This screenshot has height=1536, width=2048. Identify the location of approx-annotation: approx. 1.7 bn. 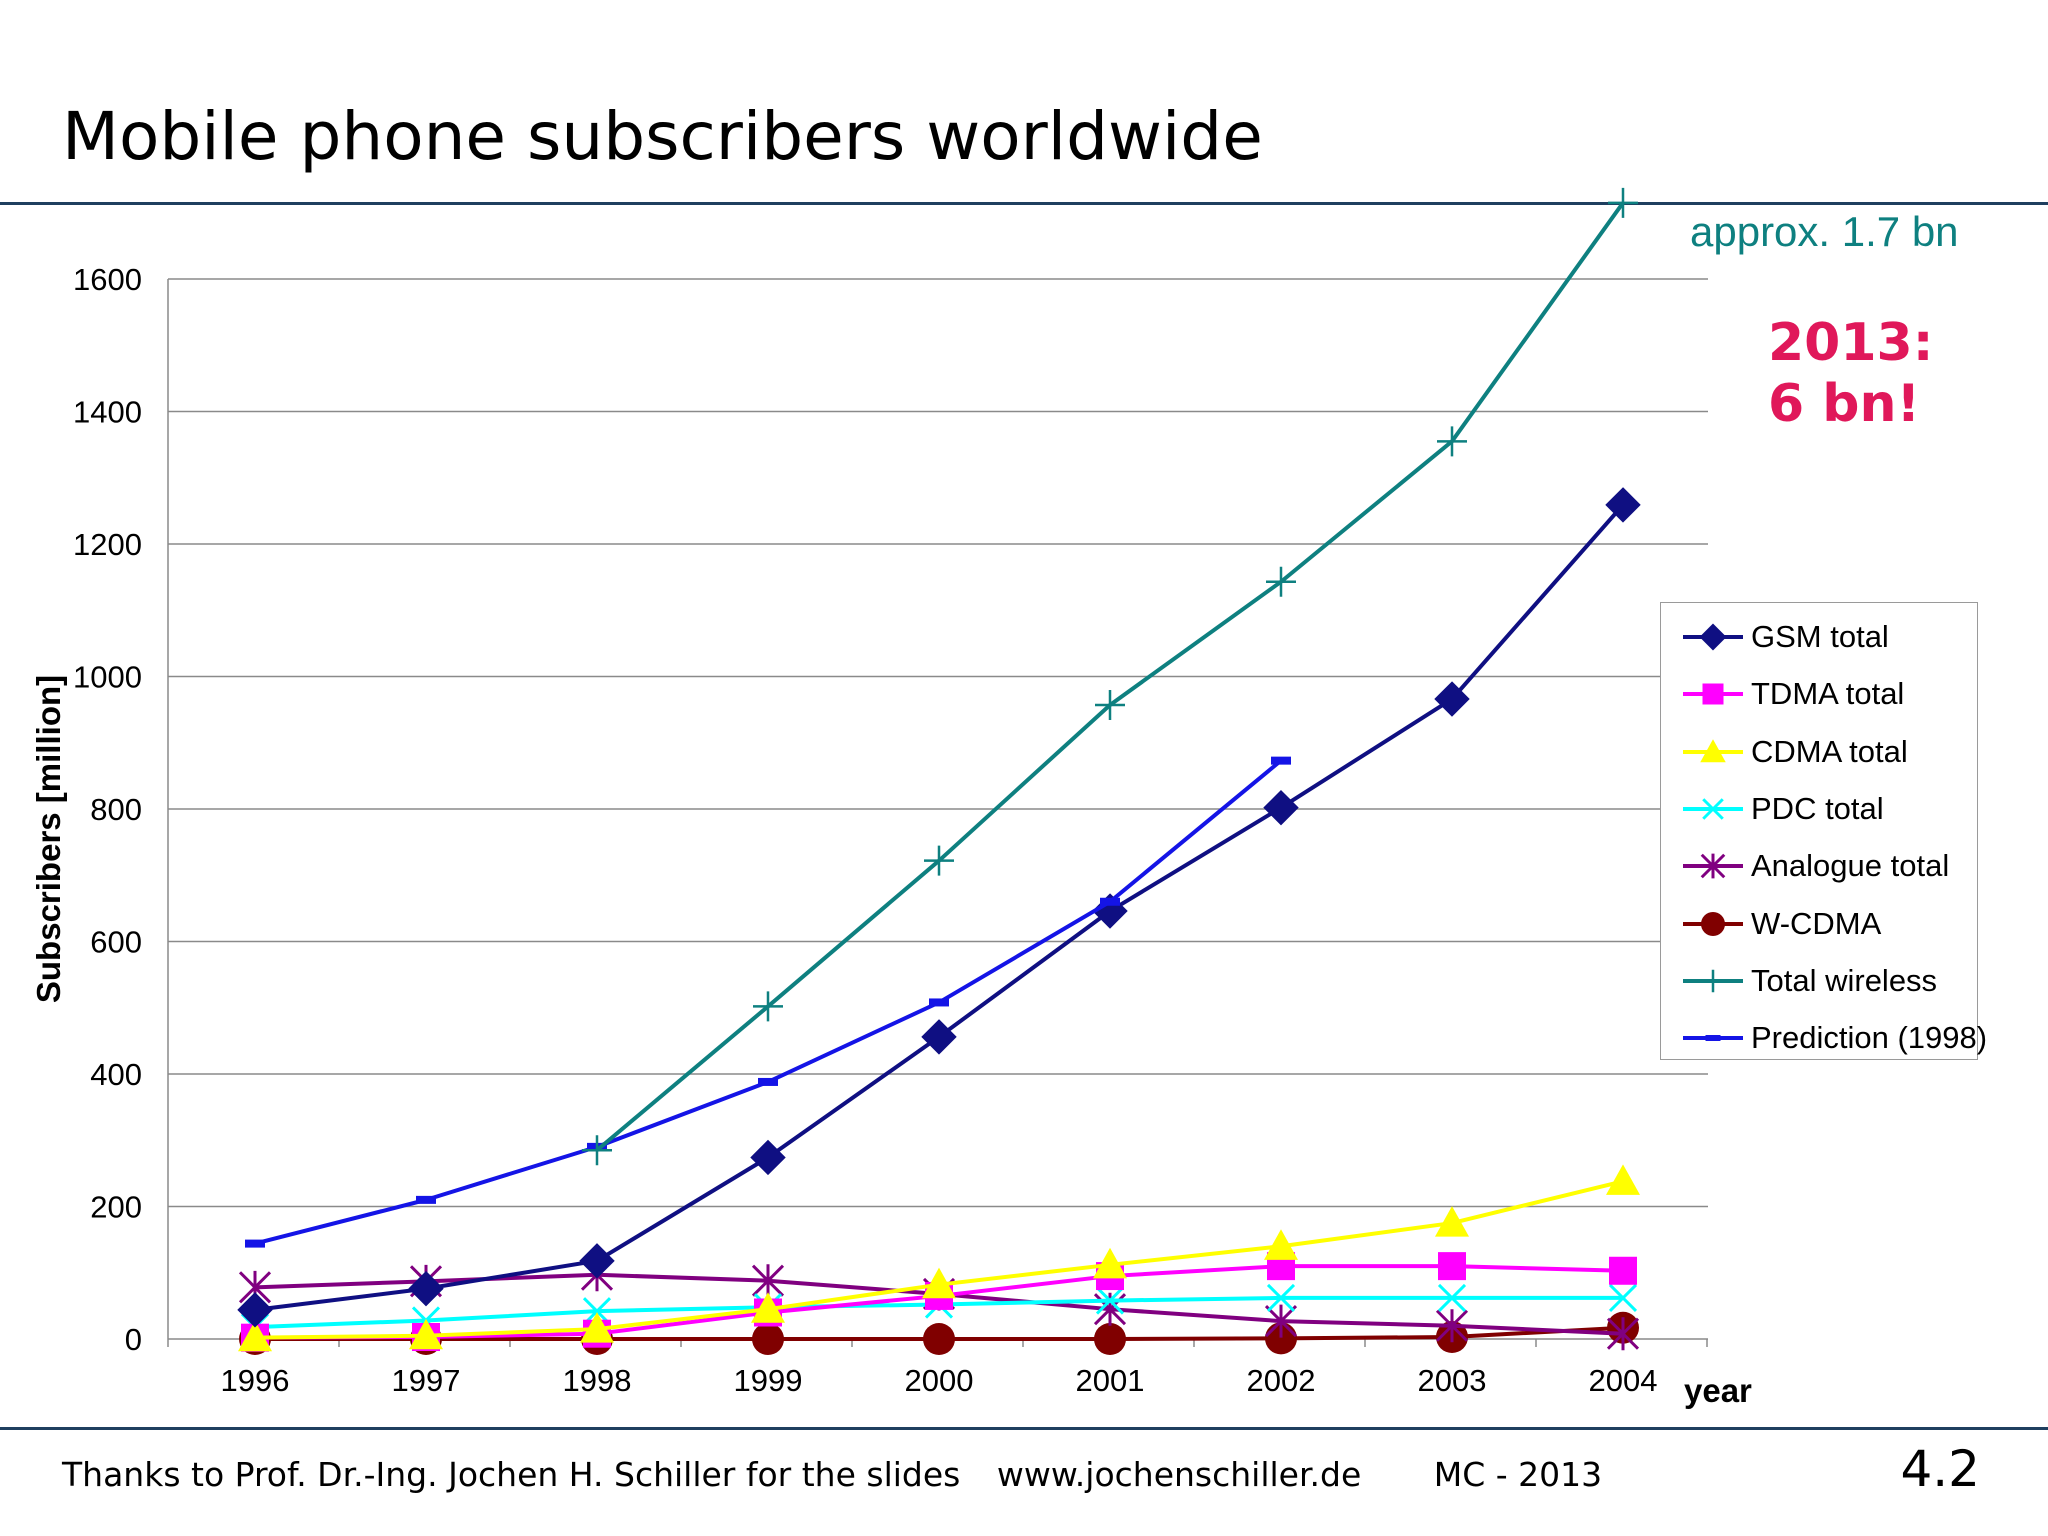
(1824, 231).